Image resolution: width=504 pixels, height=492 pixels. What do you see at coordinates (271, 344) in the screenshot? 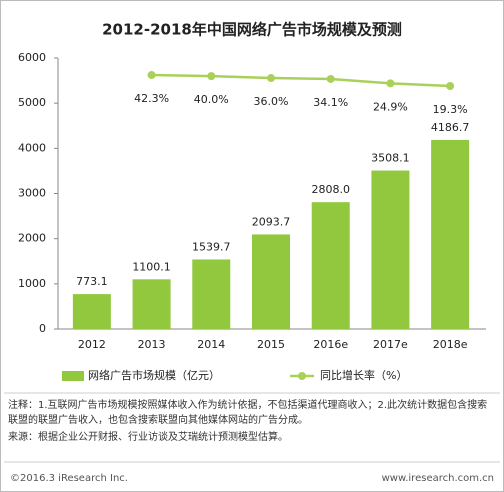
I see `x-tick-label: 2015` at bounding box center [271, 344].